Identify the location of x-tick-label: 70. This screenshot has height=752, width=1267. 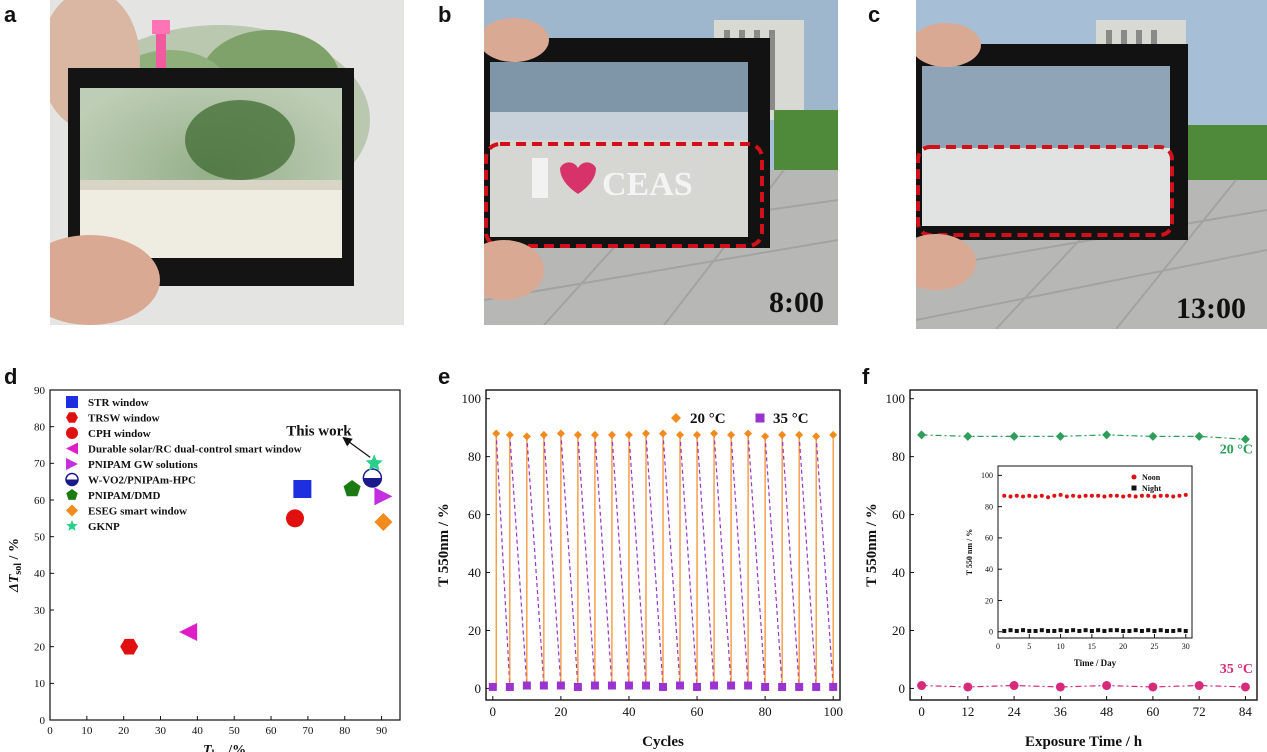
(308, 731).